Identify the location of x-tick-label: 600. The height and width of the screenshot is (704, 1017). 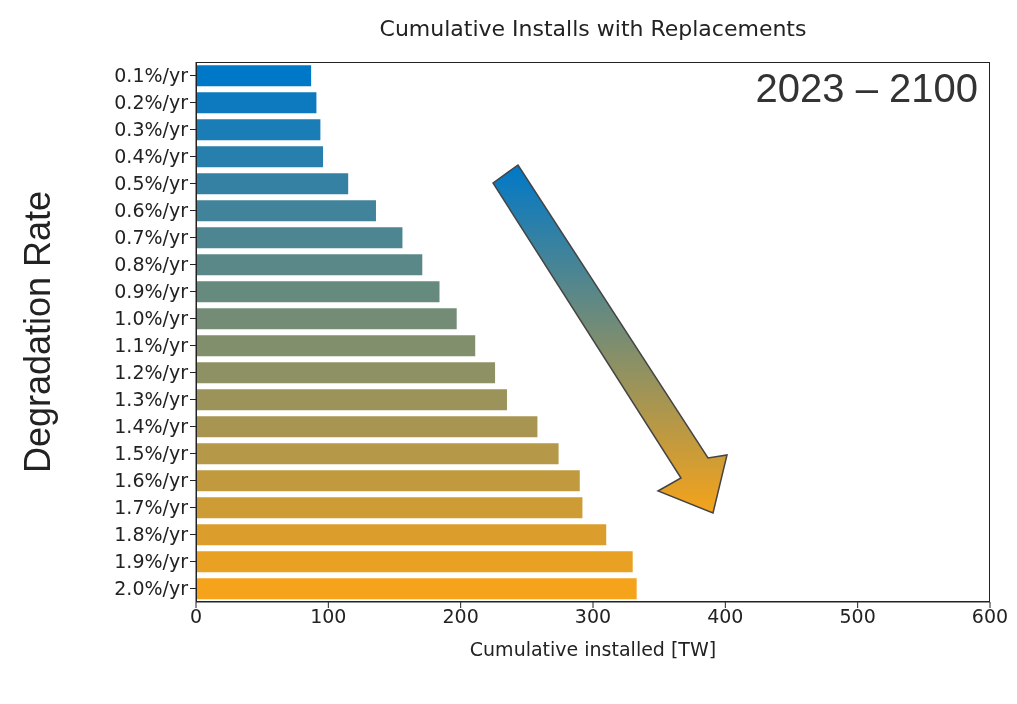
(990, 616).